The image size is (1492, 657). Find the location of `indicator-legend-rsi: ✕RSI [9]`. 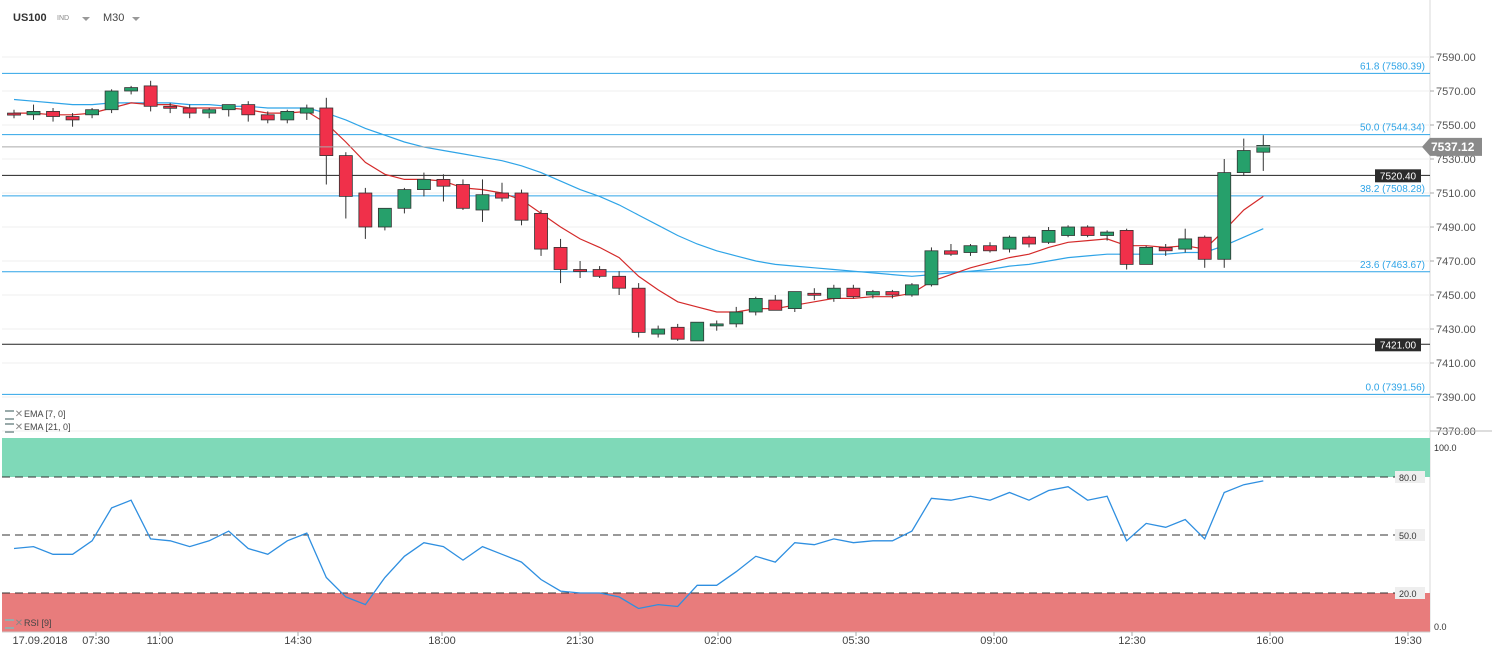

indicator-legend-rsi: ✕RSI [9] is located at coordinates (28, 623).